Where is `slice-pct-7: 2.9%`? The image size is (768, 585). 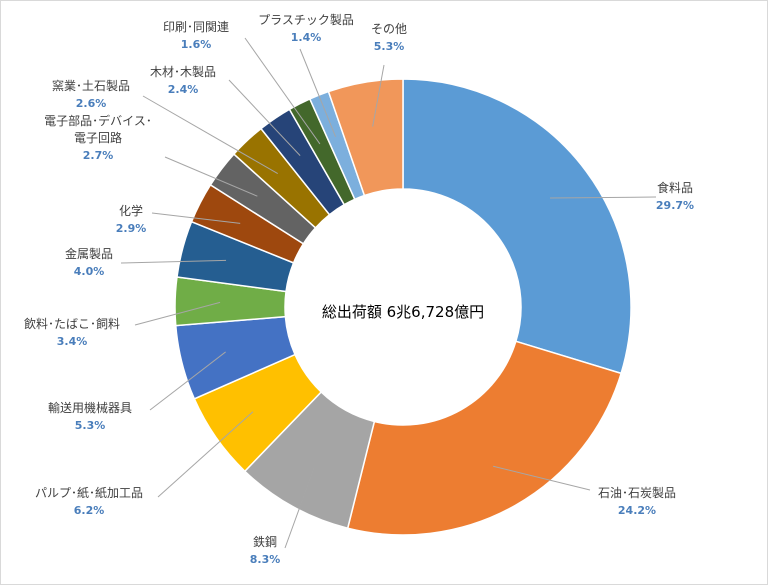 slice-pct-7: 2.9% is located at coordinates (131, 228).